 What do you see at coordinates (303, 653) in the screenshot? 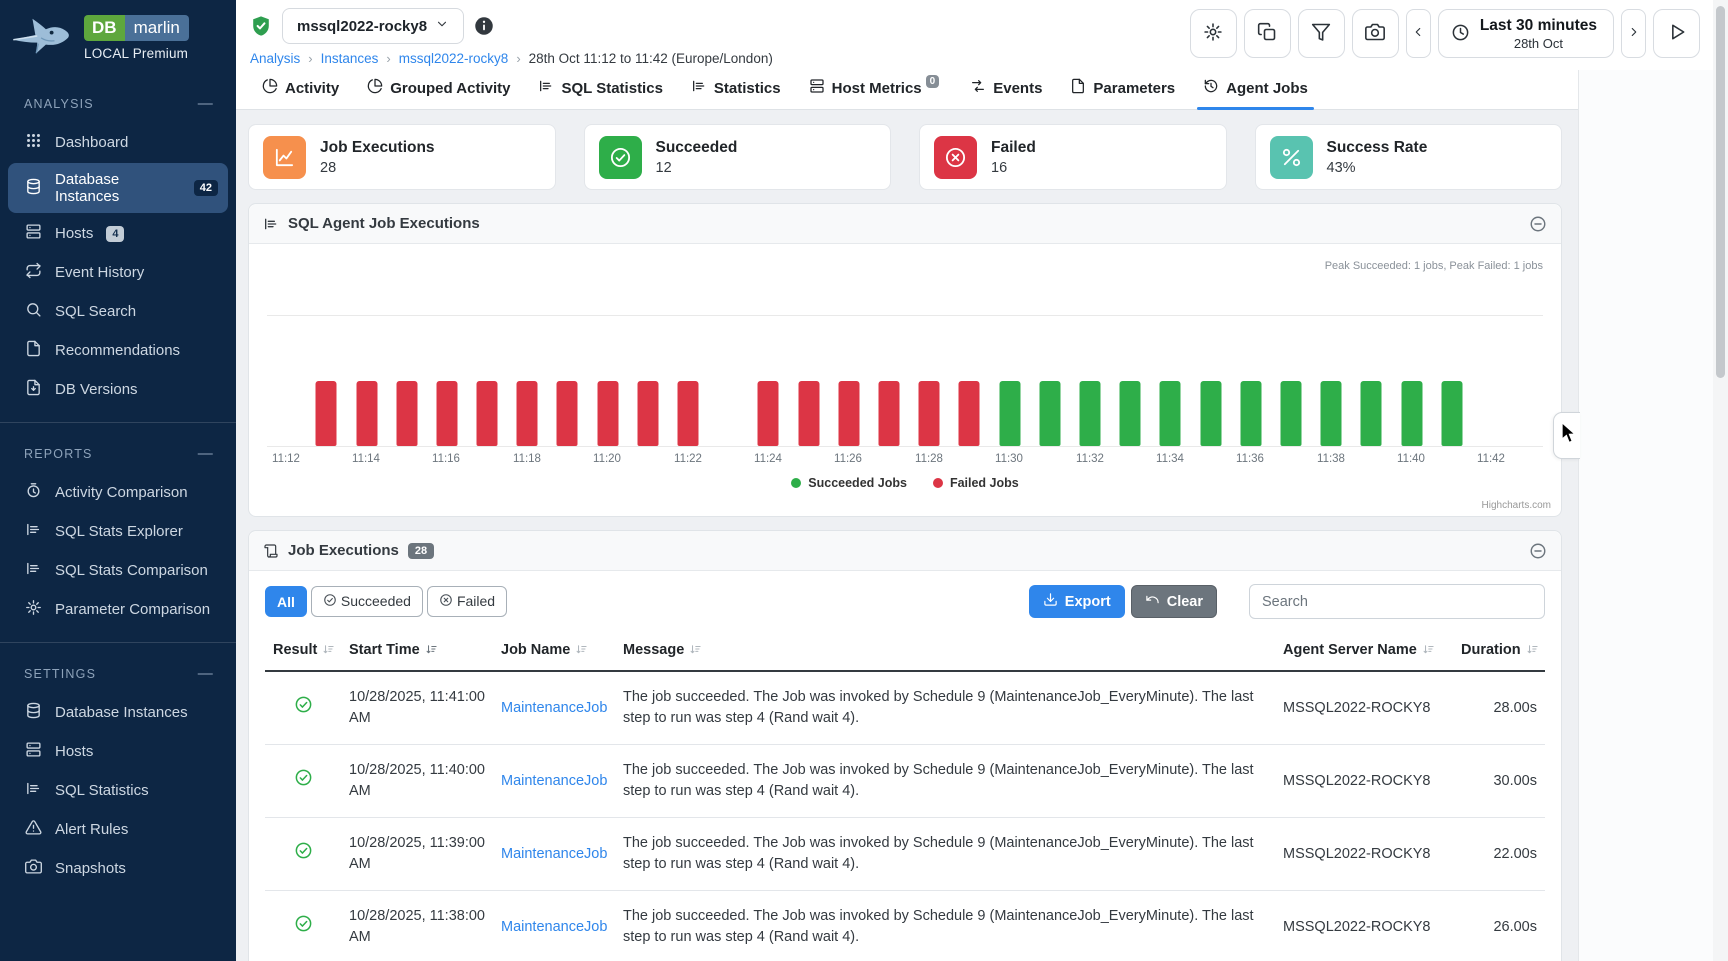
I see `column-header-result: Result` at bounding box center [303, 653].